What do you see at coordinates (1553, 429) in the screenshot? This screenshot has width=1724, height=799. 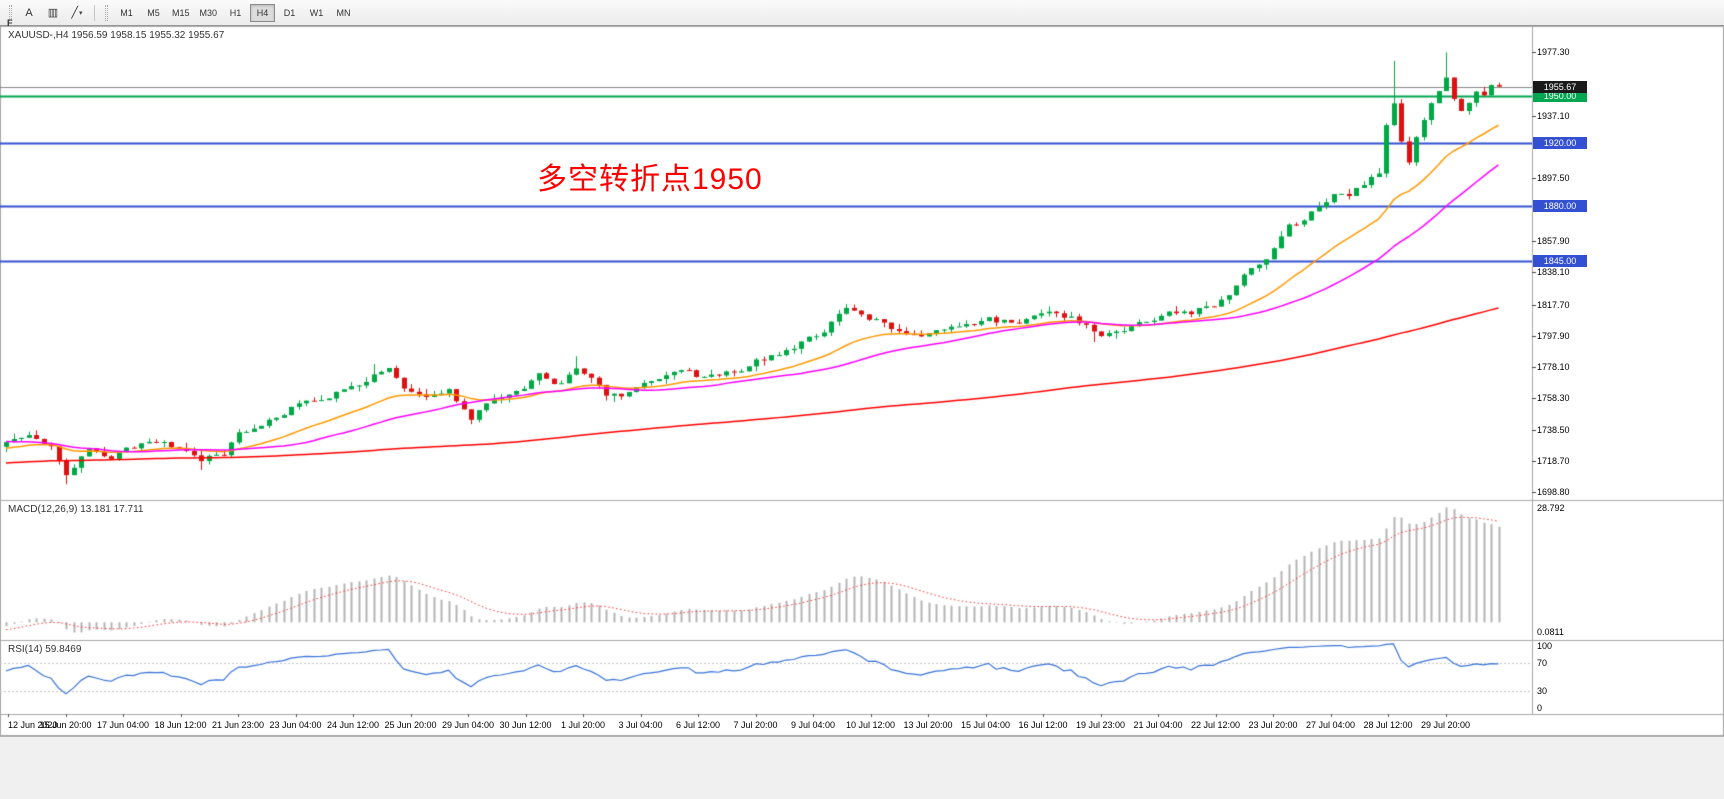 I see `price-grid-label: 1738.50` at bounding box center [1553, 429].